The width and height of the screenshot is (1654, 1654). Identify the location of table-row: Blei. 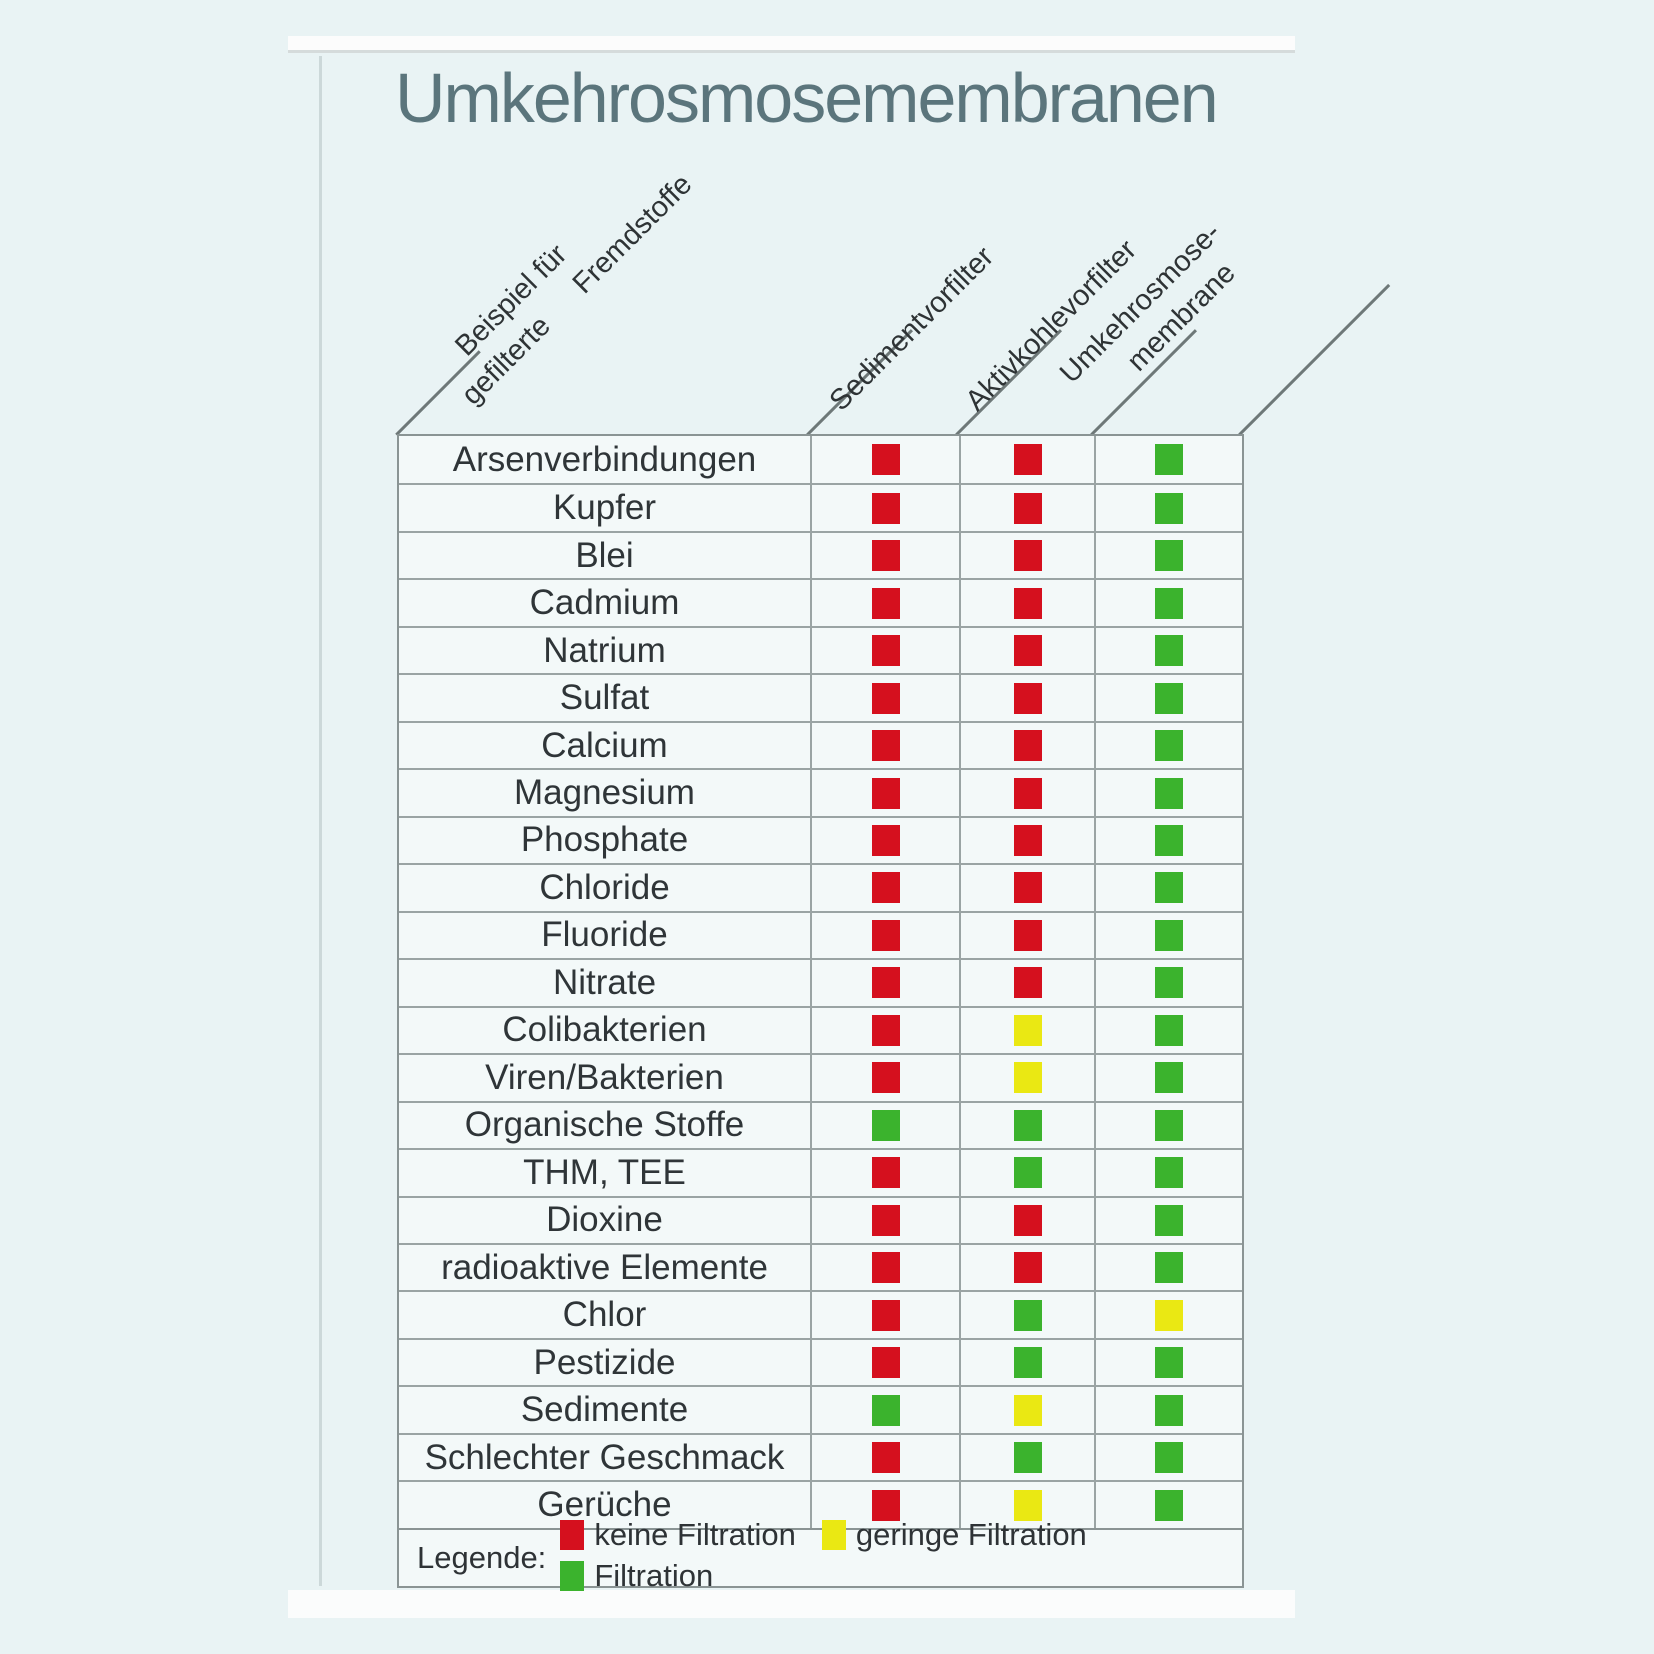
(820, 554).